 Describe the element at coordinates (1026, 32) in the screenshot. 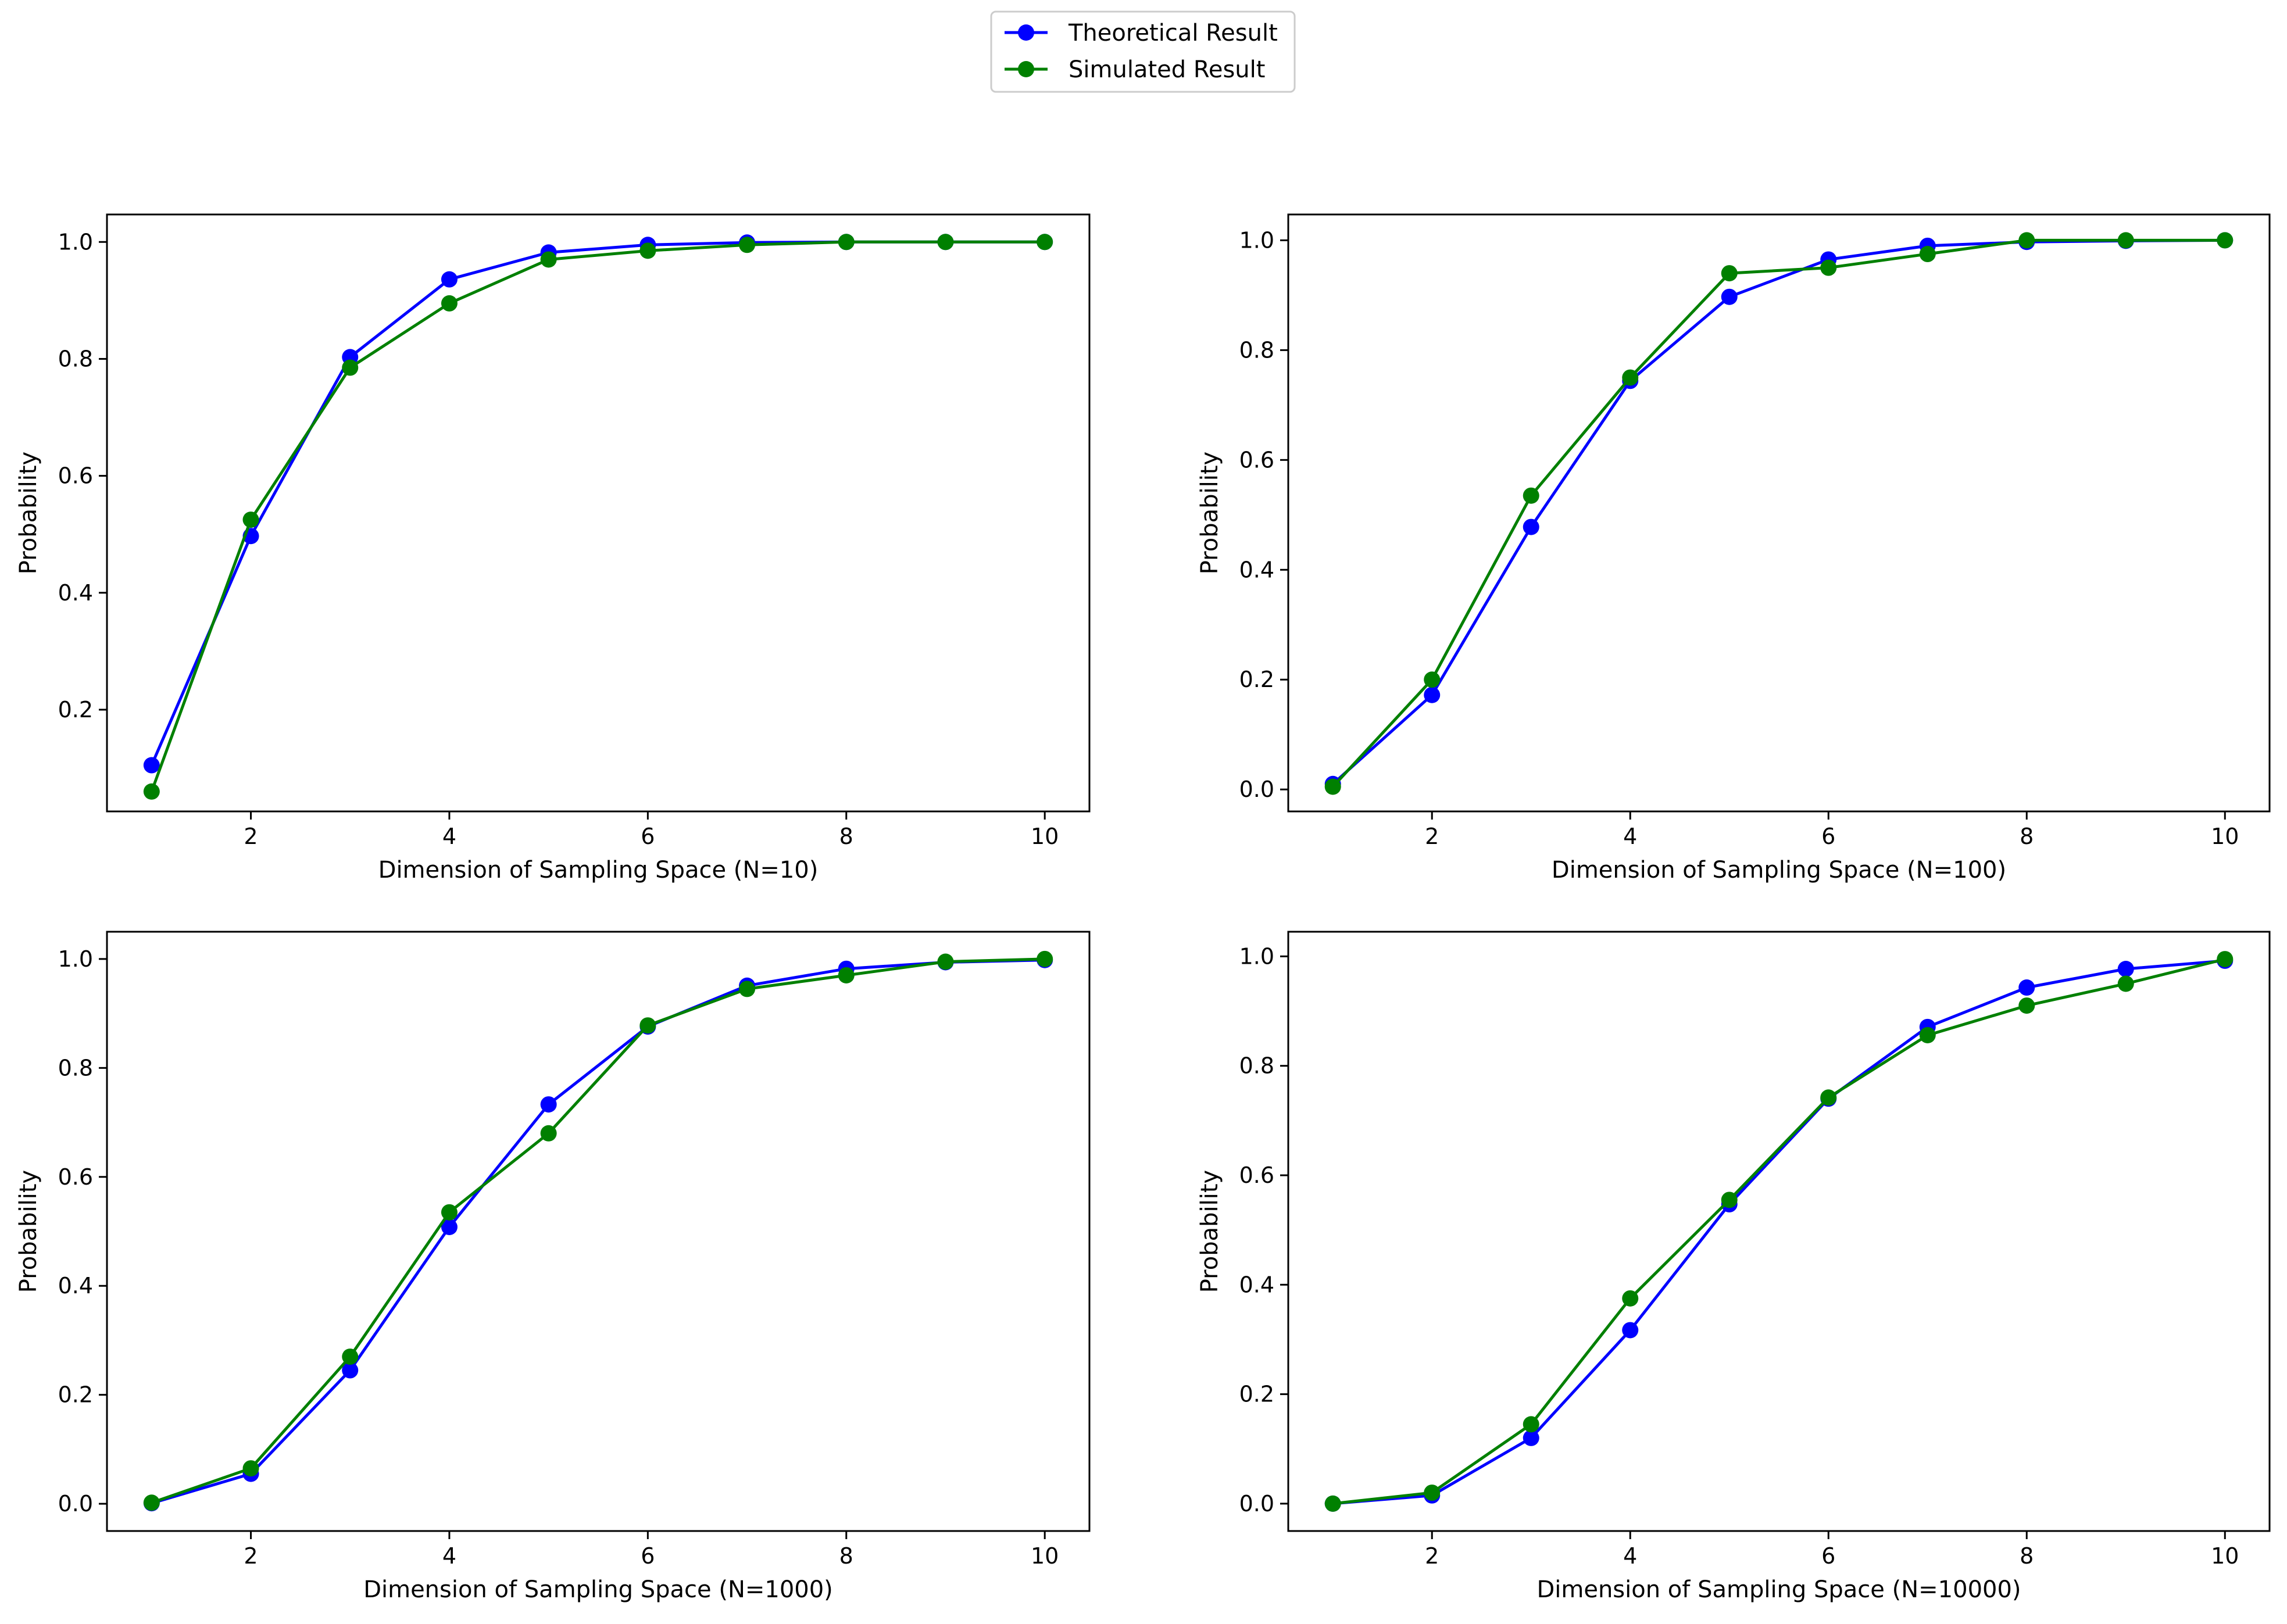

I see `legend-marker-theoretical` at that location.